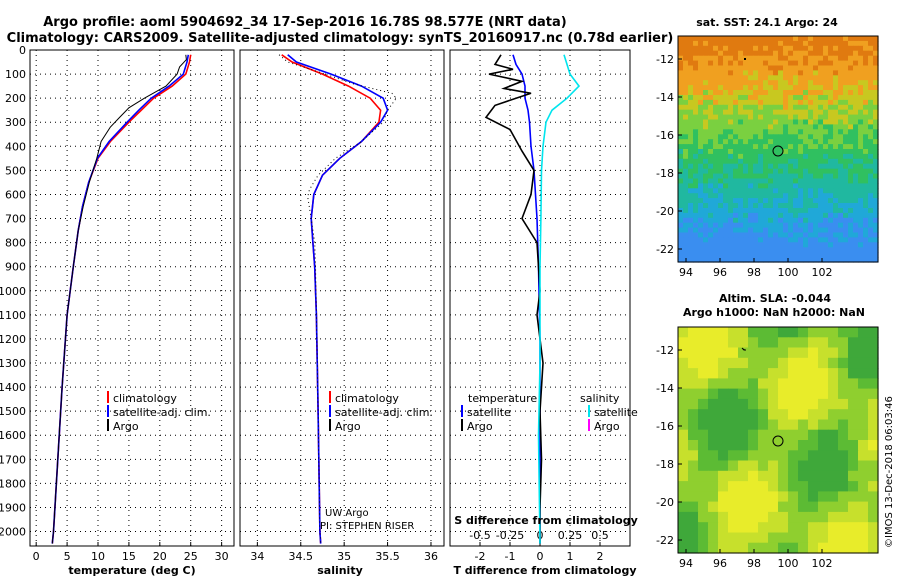 Image resolution: width=900 pixels, height=580 pixels. I want to click on sst-map-frame, so click(778, 149).